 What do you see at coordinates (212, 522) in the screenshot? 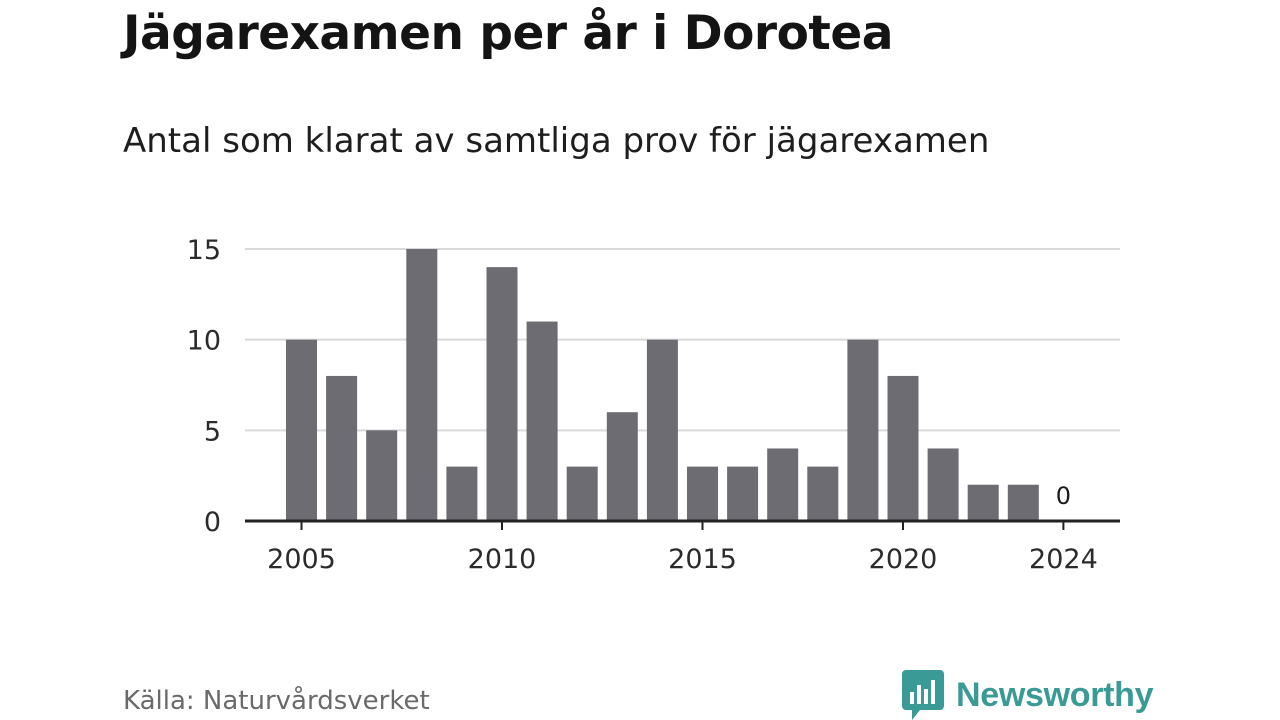
I see `y-tick-label: 0` at bounding box center [212, 522].